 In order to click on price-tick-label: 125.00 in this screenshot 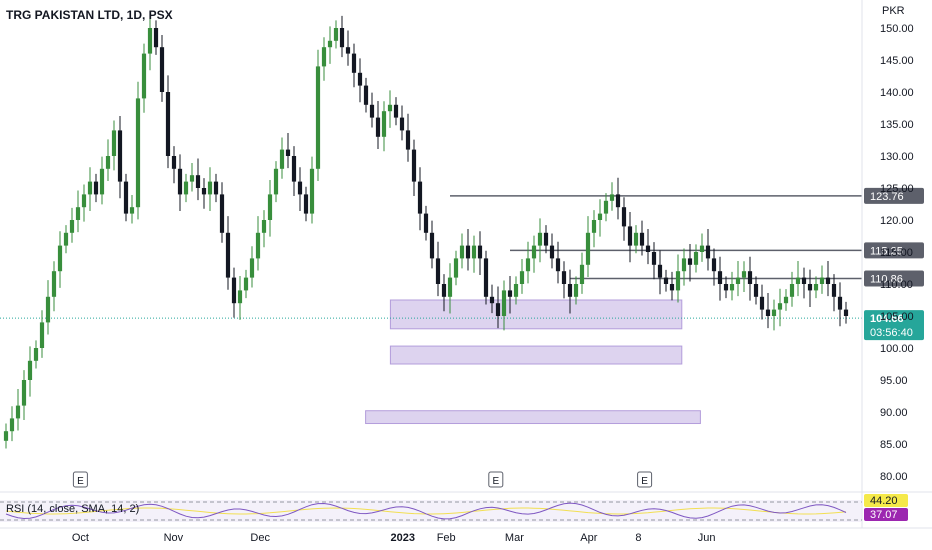, I will do `click(897, 189)`.